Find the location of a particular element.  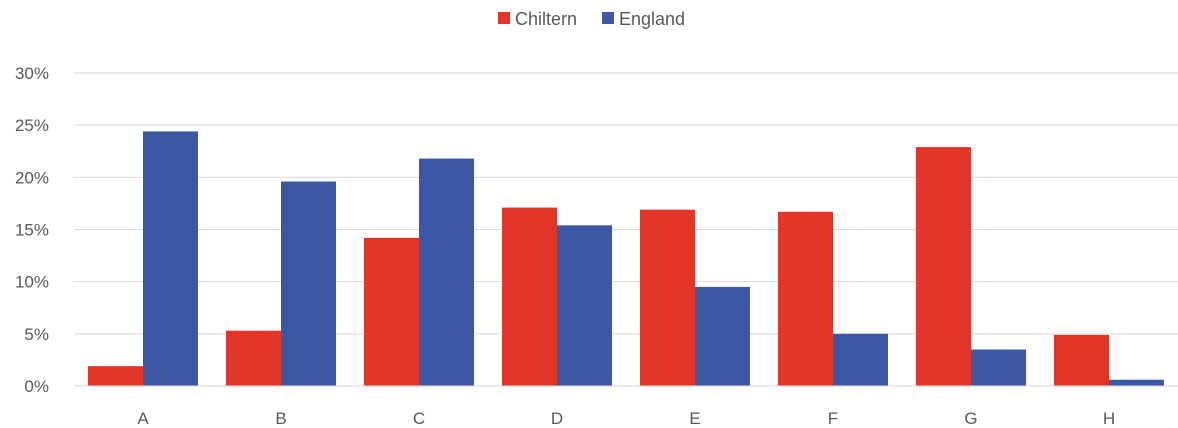

y-tick-label: 5% is located at coordinates (36, 334).